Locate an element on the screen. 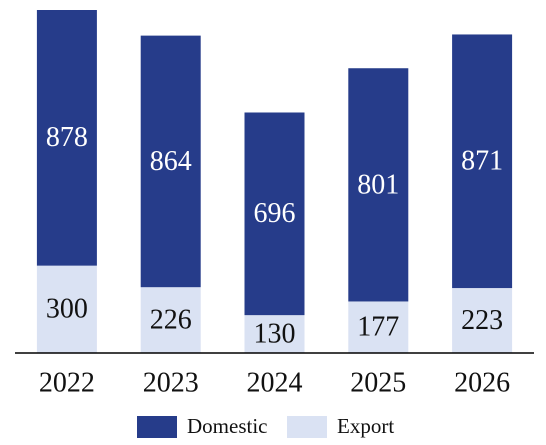  x-tick-label: 2025 is located at coordinates (378, 382).